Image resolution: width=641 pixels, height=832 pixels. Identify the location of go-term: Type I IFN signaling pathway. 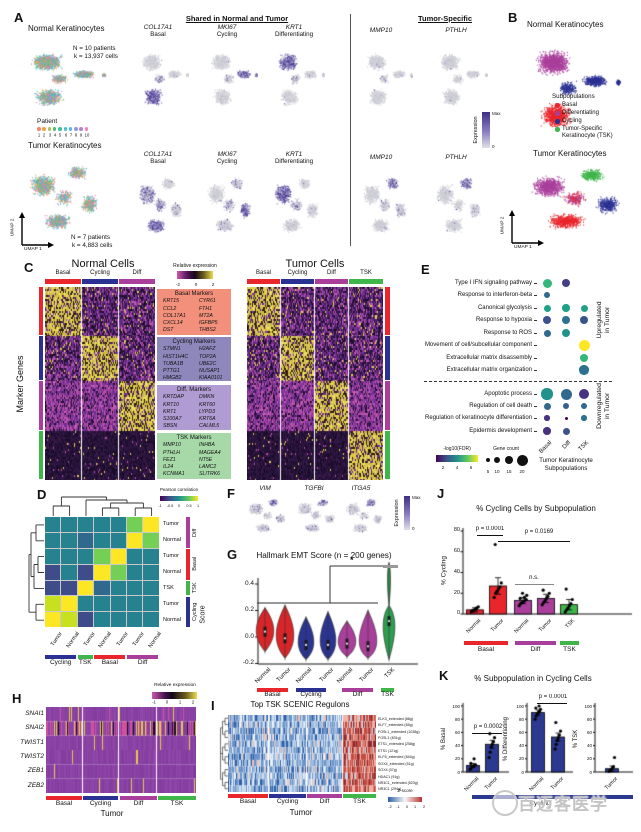
(493, 283).